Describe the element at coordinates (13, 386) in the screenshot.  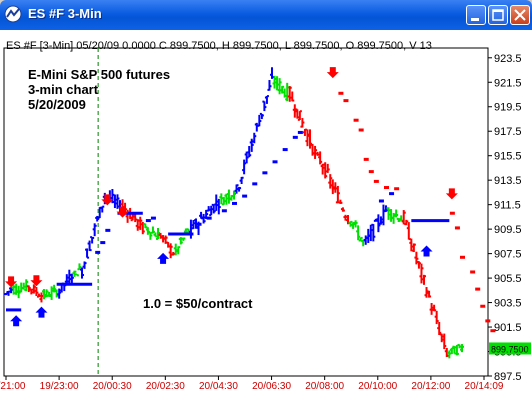
I see `time-axis-label: 19/21:00` at that location.